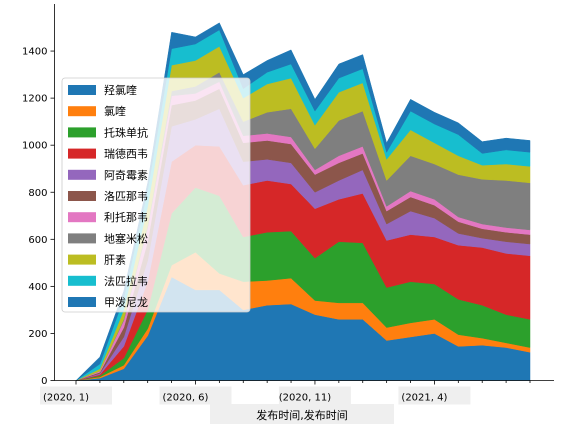 This screenshot has width=561, height=433. Describe the element at coordinates (126, 132) in the screenshot. I see `legend-label: 托珠单抗` at that location.